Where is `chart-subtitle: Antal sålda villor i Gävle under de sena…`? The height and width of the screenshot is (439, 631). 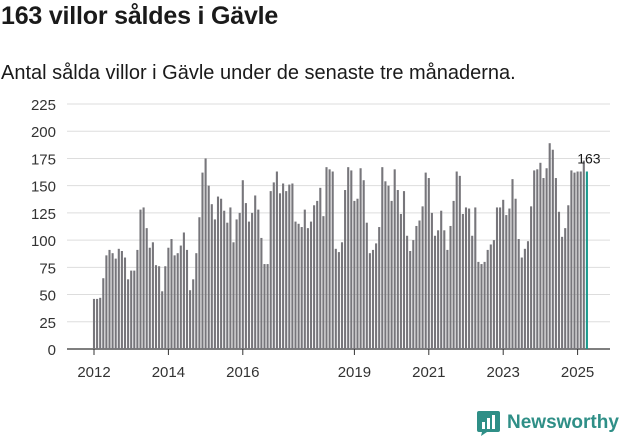 chart-subtitle: Antal sålda villor i Gävle under de sena… is located at coordinates (258, 73).